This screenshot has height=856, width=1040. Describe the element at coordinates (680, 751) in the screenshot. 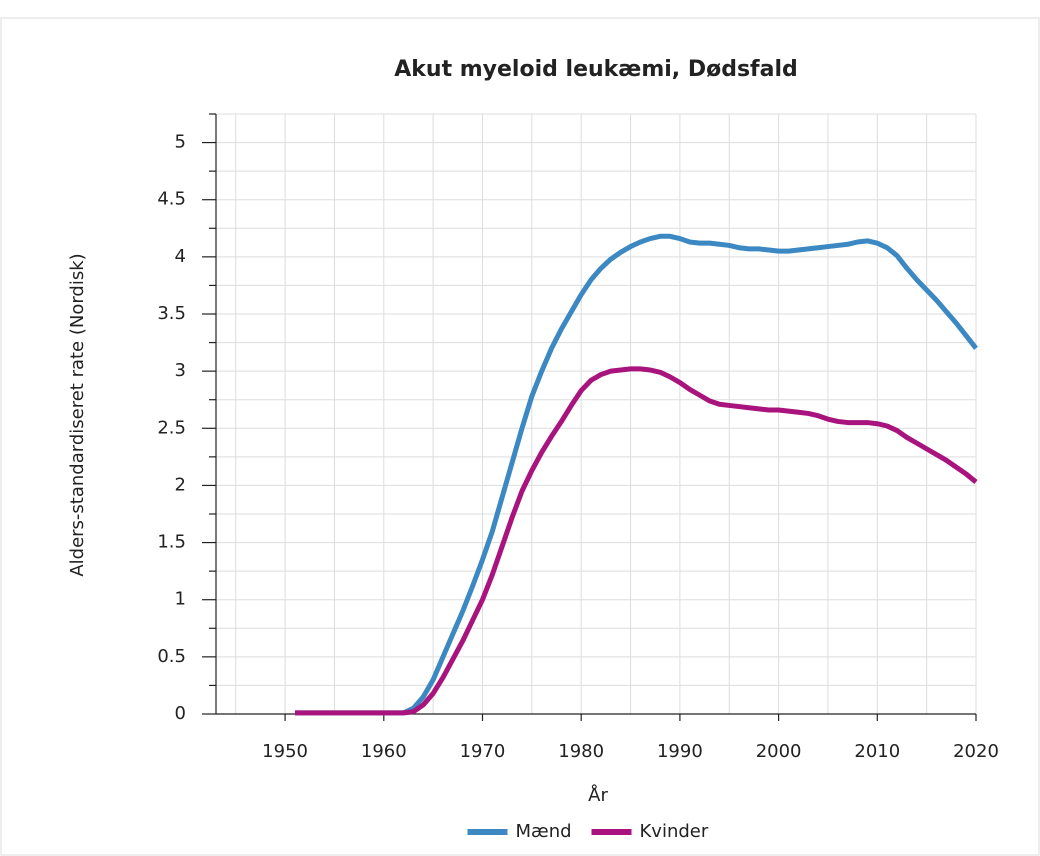

I see `x-tick-label: 1990` at that location.